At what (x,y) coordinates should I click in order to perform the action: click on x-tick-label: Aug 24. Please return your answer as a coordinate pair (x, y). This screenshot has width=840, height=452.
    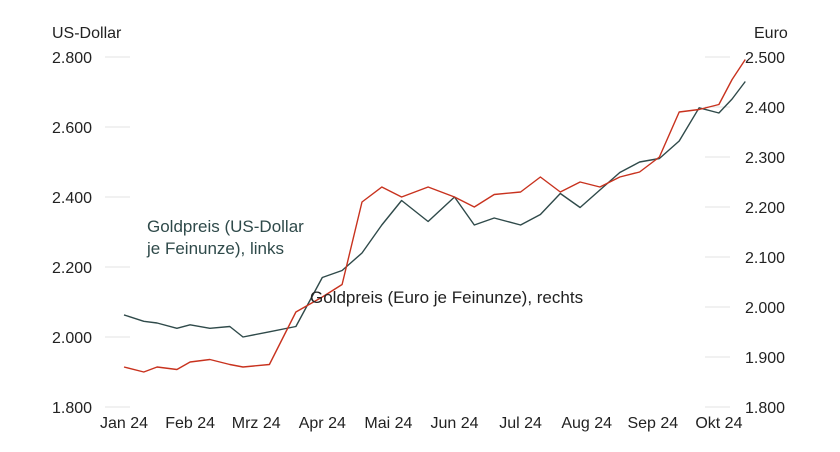
    Looking at the image, I should click on (586, 423).